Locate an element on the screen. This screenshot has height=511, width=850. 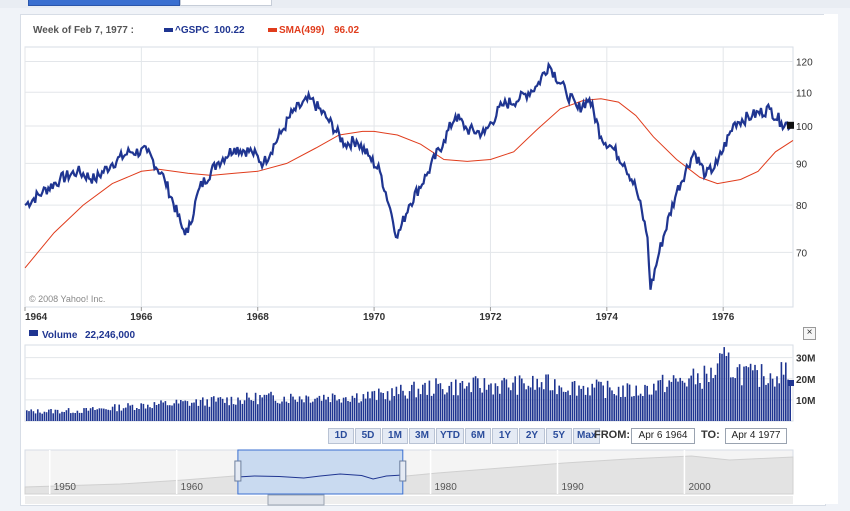
tab-active is located at coordinates (104, 3).